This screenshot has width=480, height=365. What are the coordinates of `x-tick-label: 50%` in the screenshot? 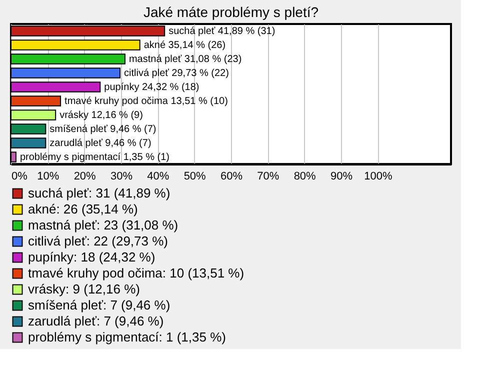 It's located at (195, 176).